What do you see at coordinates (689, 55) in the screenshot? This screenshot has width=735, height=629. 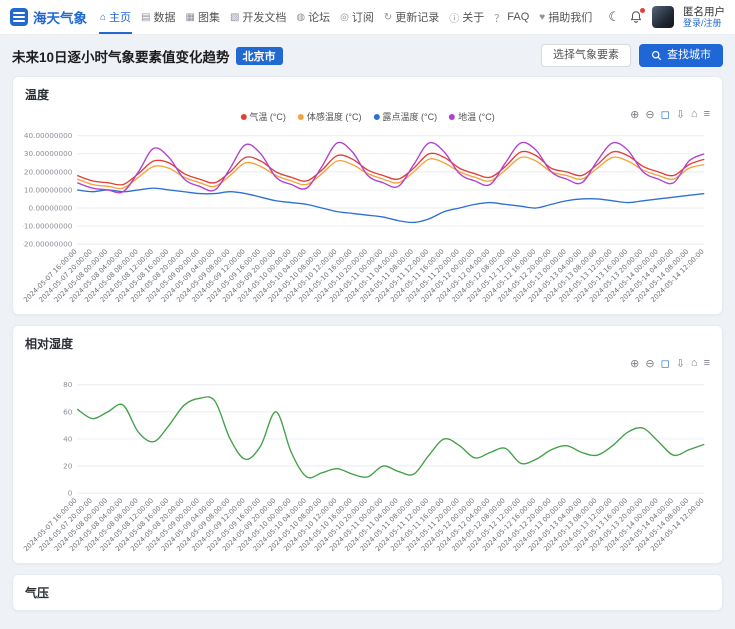 I see `find-city-label: 查找城市` at bounding box center [689, 55].